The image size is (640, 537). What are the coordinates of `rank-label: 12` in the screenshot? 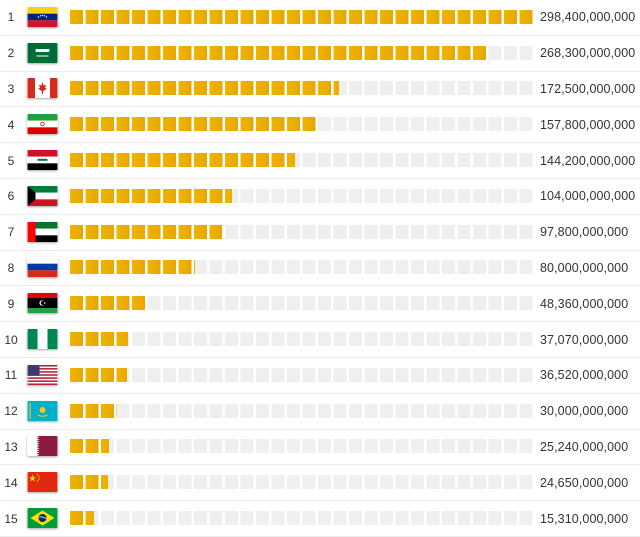 It's located at (11, 411).